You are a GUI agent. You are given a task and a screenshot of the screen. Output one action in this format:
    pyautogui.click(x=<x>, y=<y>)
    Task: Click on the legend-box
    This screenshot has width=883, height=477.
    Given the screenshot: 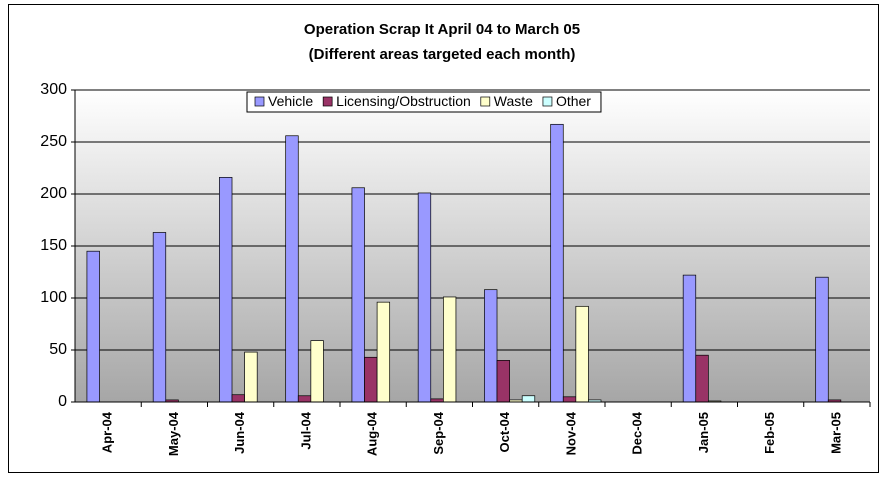 What is the action you would take?
    pyautogui.click(x=424, y=102)
    